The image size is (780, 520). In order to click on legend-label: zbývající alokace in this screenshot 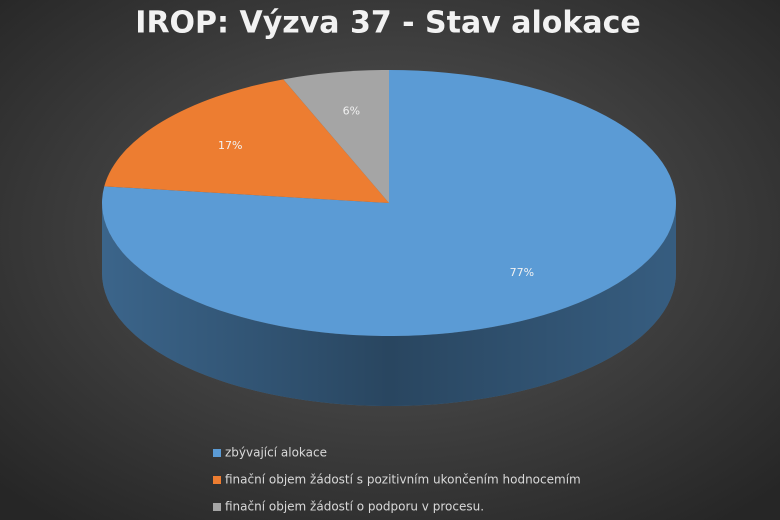, I will do `click(276, 453)`.